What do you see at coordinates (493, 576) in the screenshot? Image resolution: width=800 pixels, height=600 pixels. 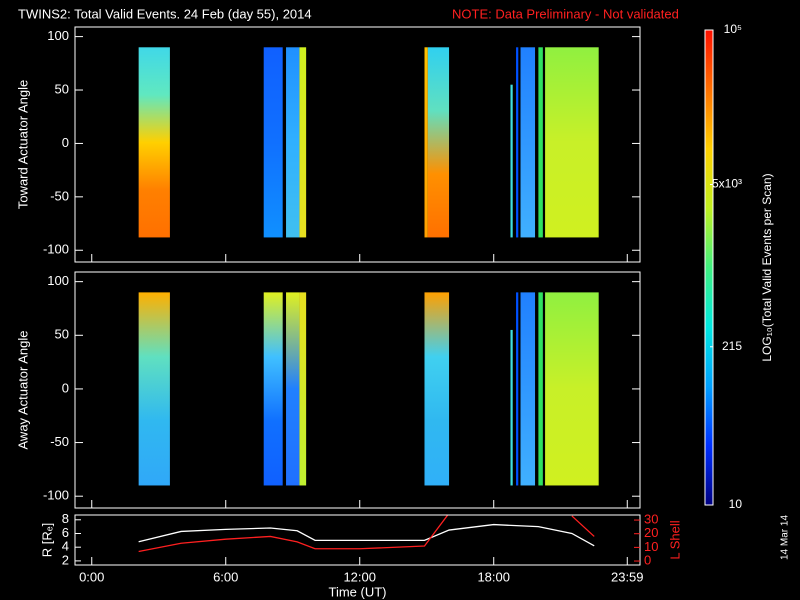 I see `x-tick-label: 18:00` at bounding box center [493, 576].